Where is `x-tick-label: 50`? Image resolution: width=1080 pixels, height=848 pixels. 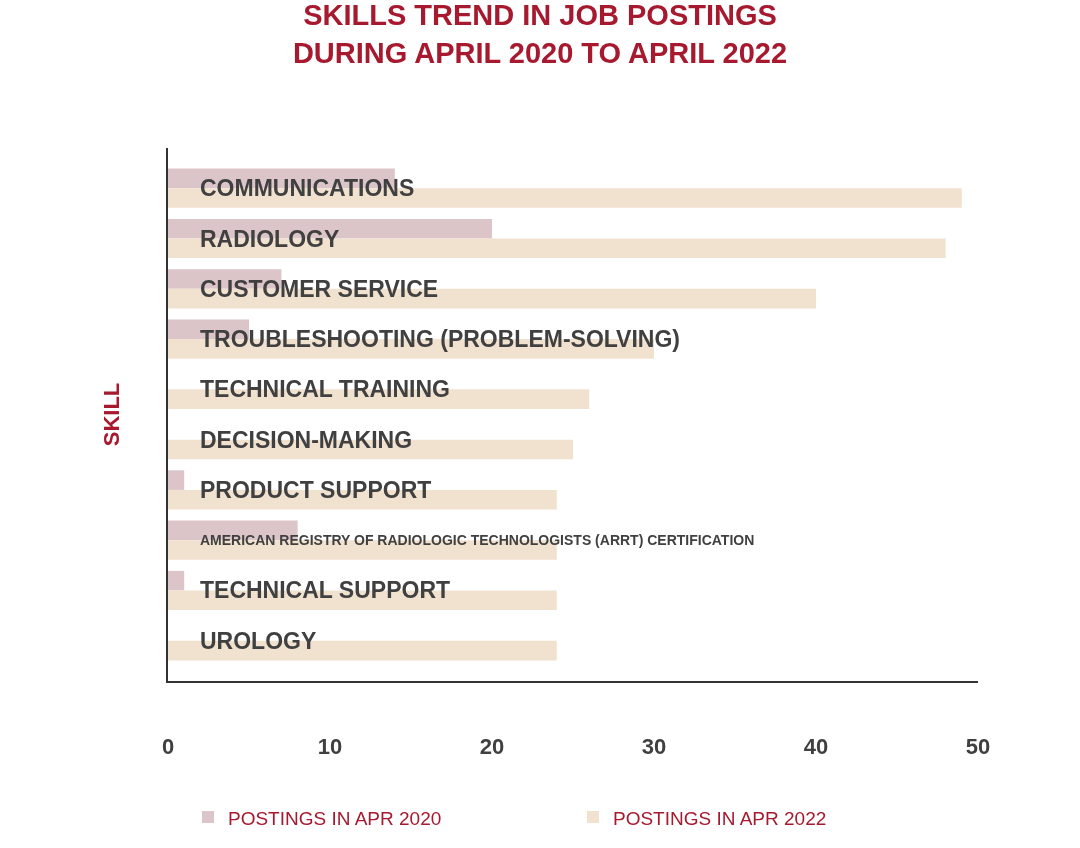
x-tick-label: 50 is located at coordinates (978, 747).